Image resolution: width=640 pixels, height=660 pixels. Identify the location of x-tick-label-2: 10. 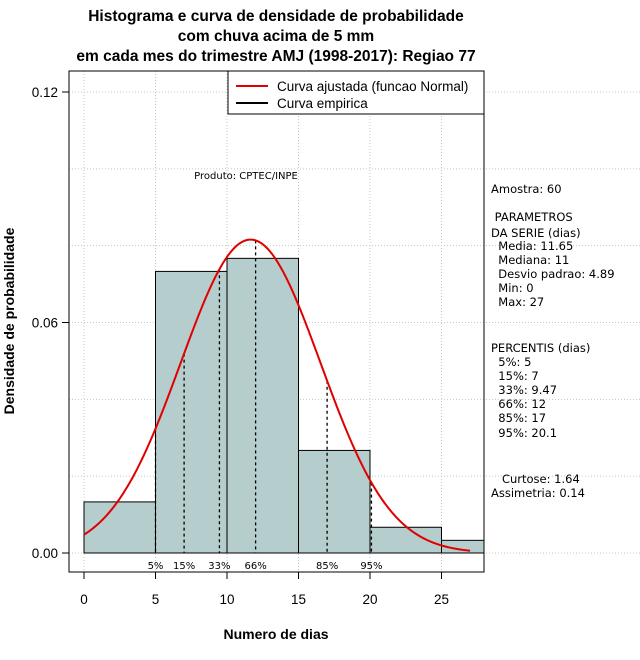
(226, 599).